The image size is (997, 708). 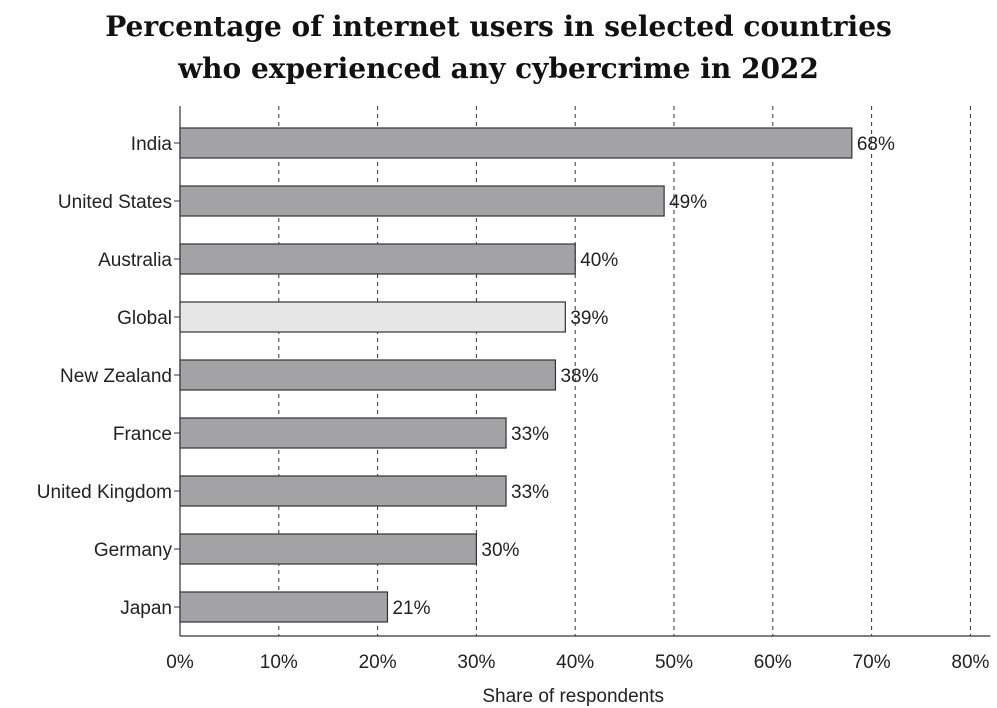 What do you see at coordinates (368, 375) in the screenshot?
I see `bar-new-zealand` at bounding box center [368, 375].